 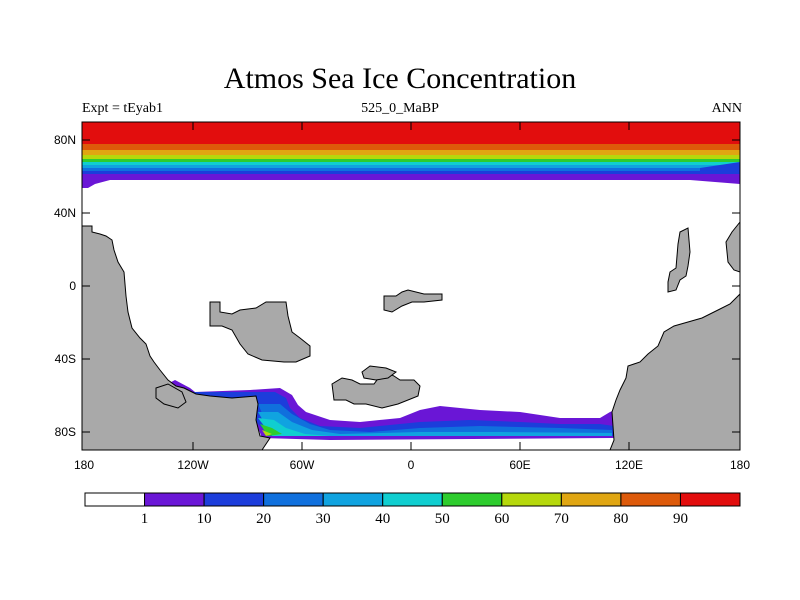 What do you see at coordinates (680, 519) in the screenshot?
I see `colorbar-label: 90` at bounding box center [680, 519].